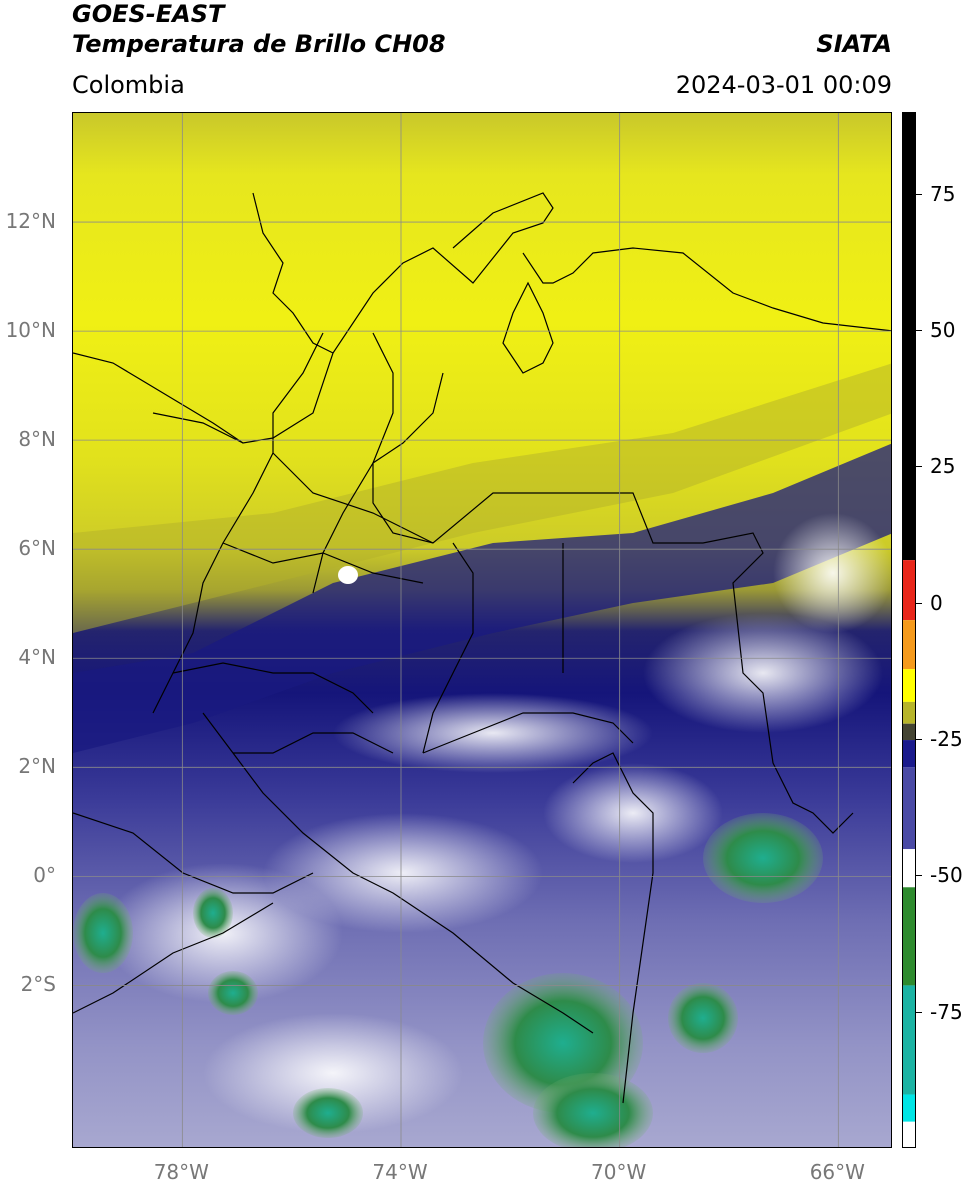 The width and height of the screenshot is (966, 1190). I want to click on caribbean-coast, so click(313, 318).